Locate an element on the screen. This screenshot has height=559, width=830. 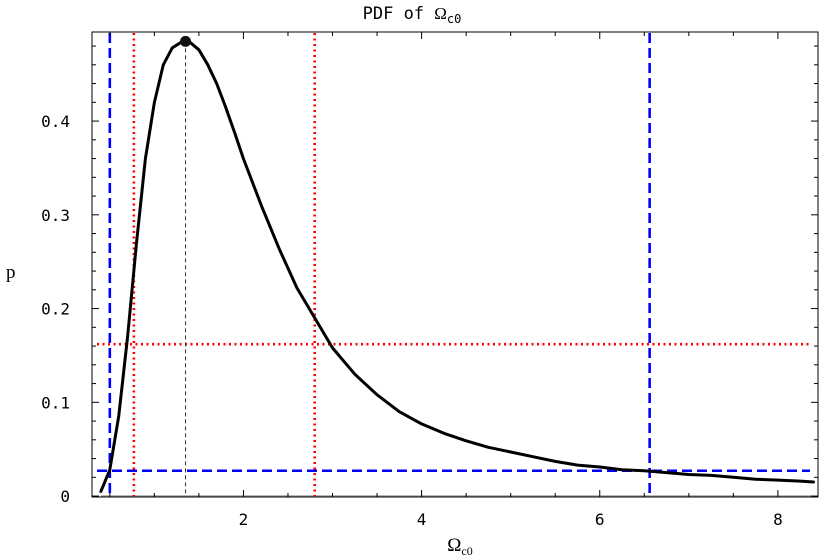
peak-marker-group is located at coordinates (186, 41).